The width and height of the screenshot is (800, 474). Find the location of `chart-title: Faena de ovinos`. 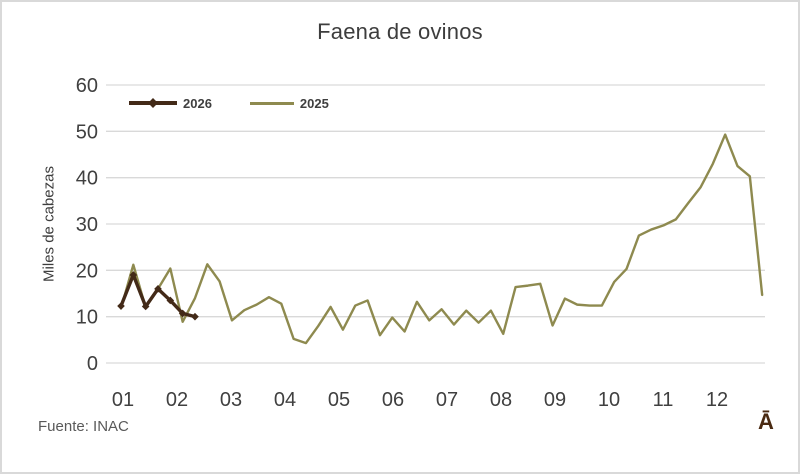

chart-title: Faena de ovinos is located at coordinates (400, 31).